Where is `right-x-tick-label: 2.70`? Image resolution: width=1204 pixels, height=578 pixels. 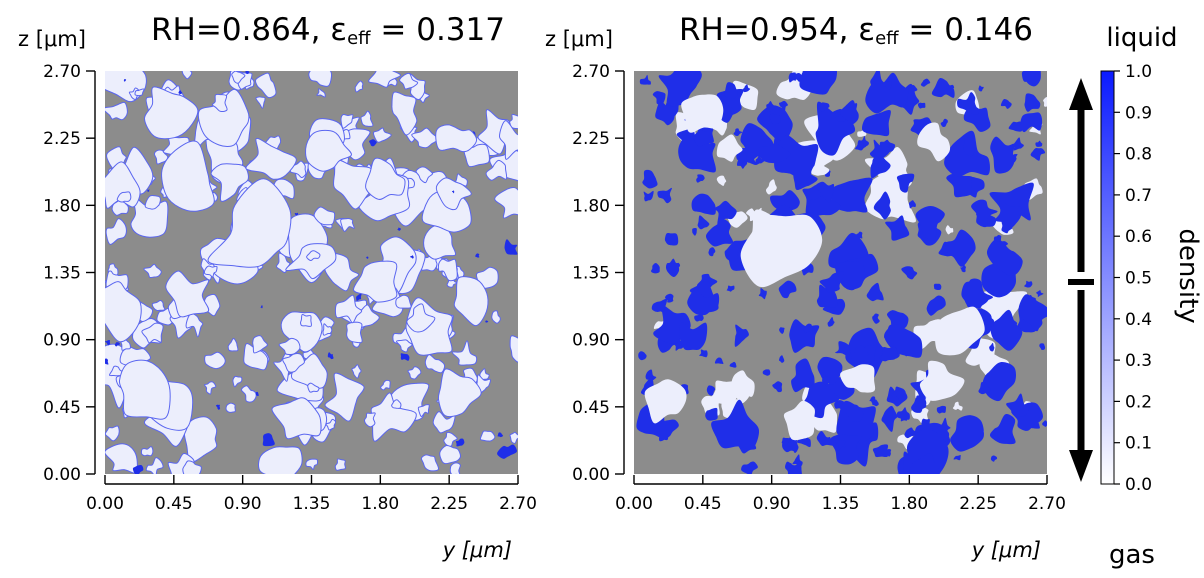
right-x-tick-label: 2.70 is located at coordinates (1047, 504).